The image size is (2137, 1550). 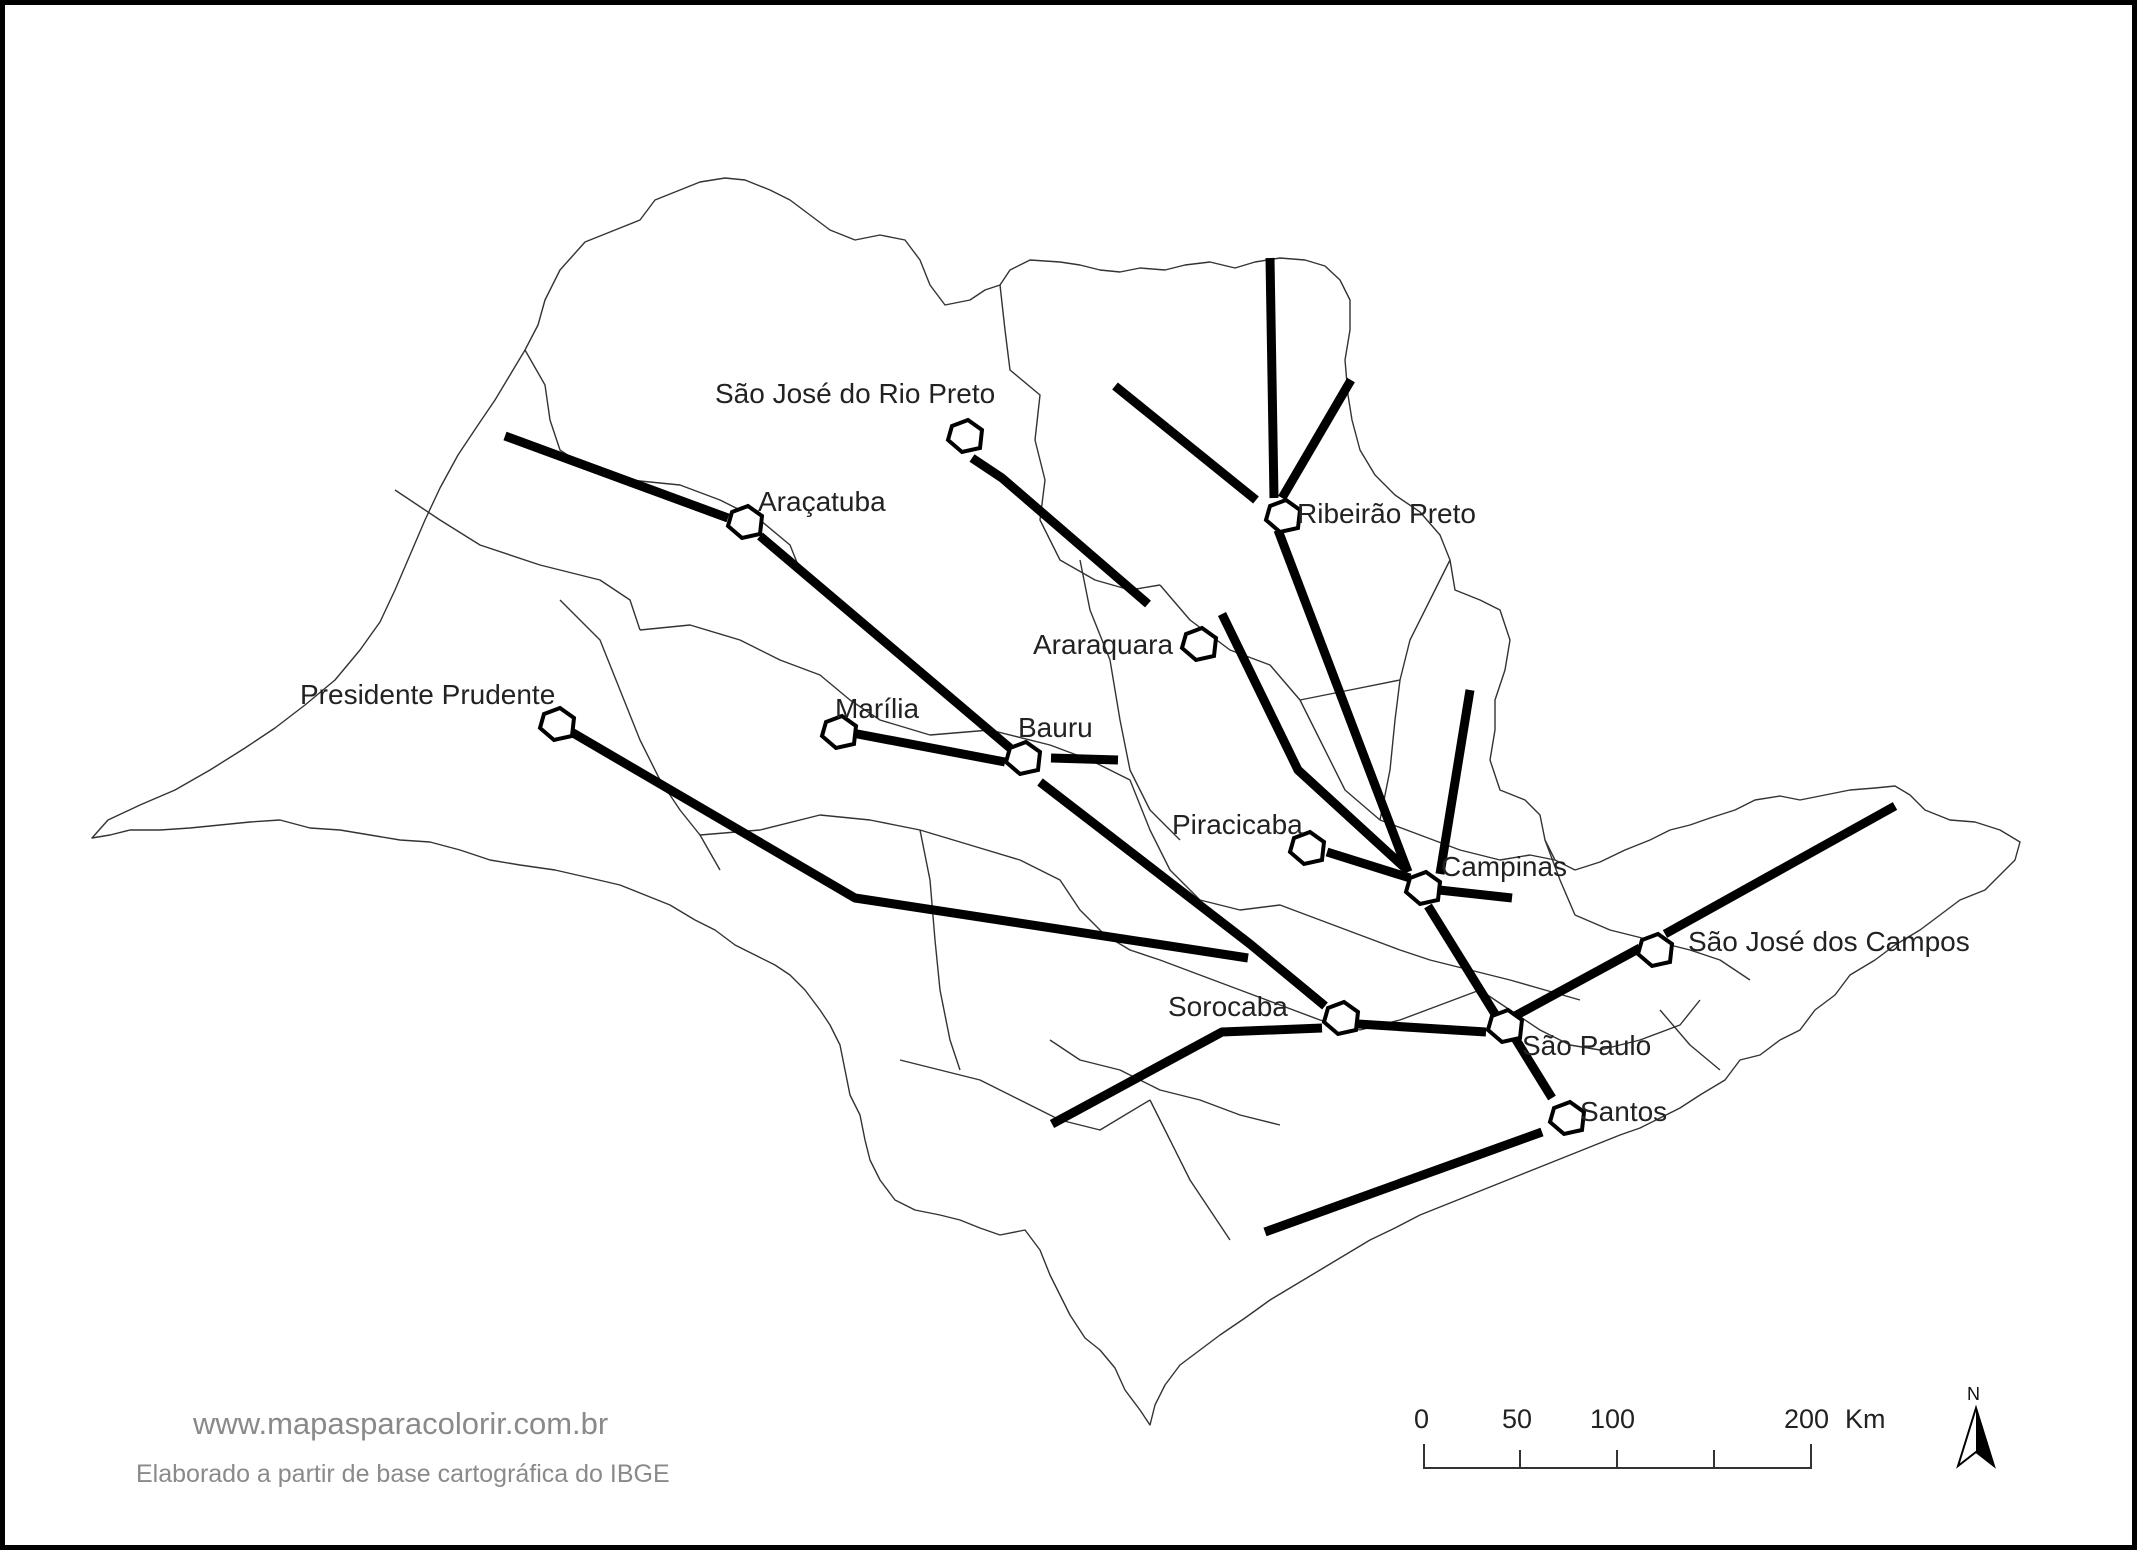 What do you see at coordinates (1976, 1426) in the screenshot?
I see `north-arrow: N` at bounding box center [1976, 1426].